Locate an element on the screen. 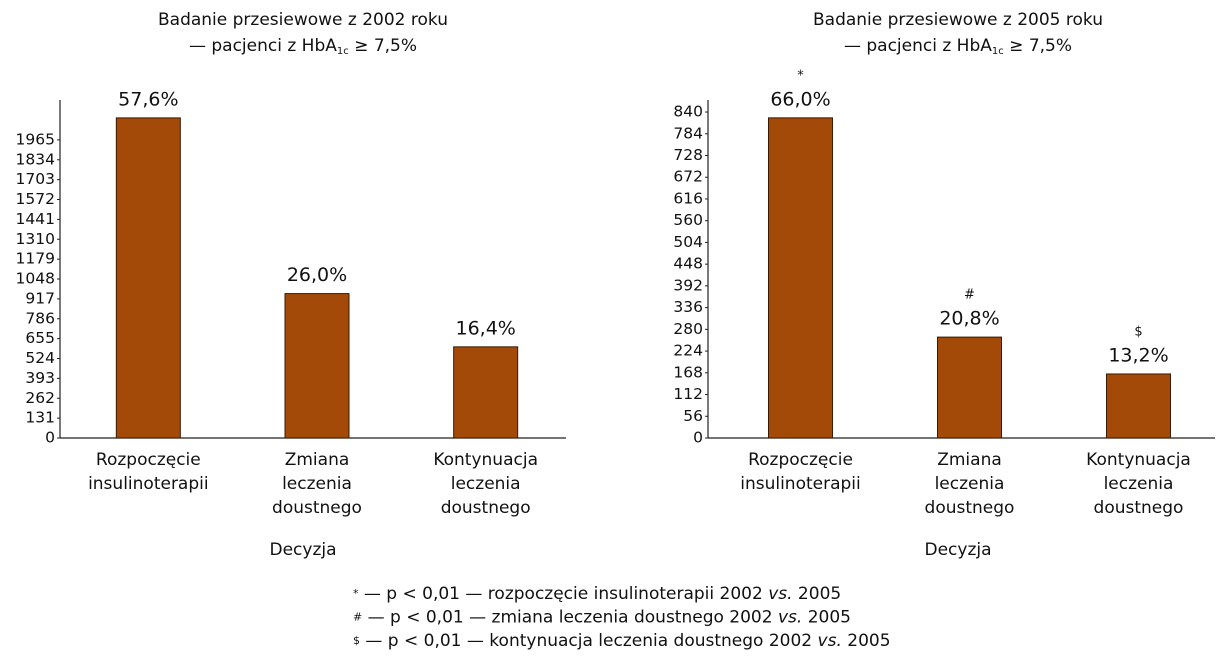 This screenshot has height=657, width=1220. y-tick-label: 728 is located at coordinates (688, 155).